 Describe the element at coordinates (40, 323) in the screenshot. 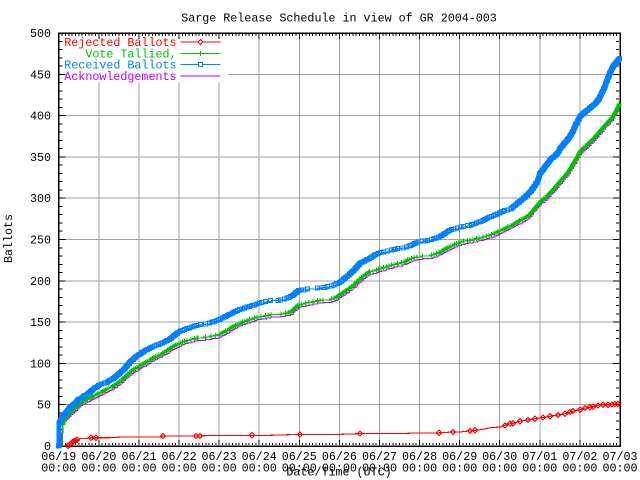

I see `svg-text: 150` at that location.